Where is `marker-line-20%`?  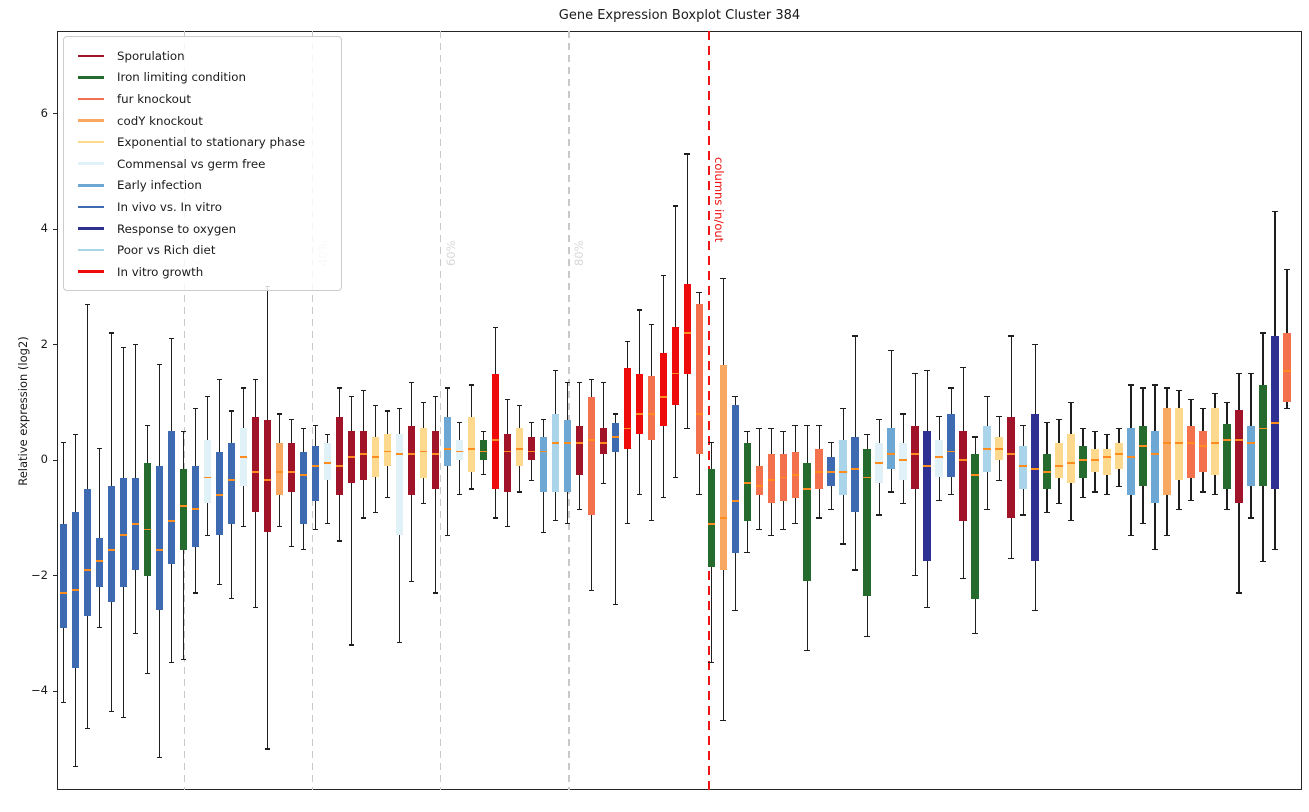 marker-line-20% is located at coordinates (184, 410).